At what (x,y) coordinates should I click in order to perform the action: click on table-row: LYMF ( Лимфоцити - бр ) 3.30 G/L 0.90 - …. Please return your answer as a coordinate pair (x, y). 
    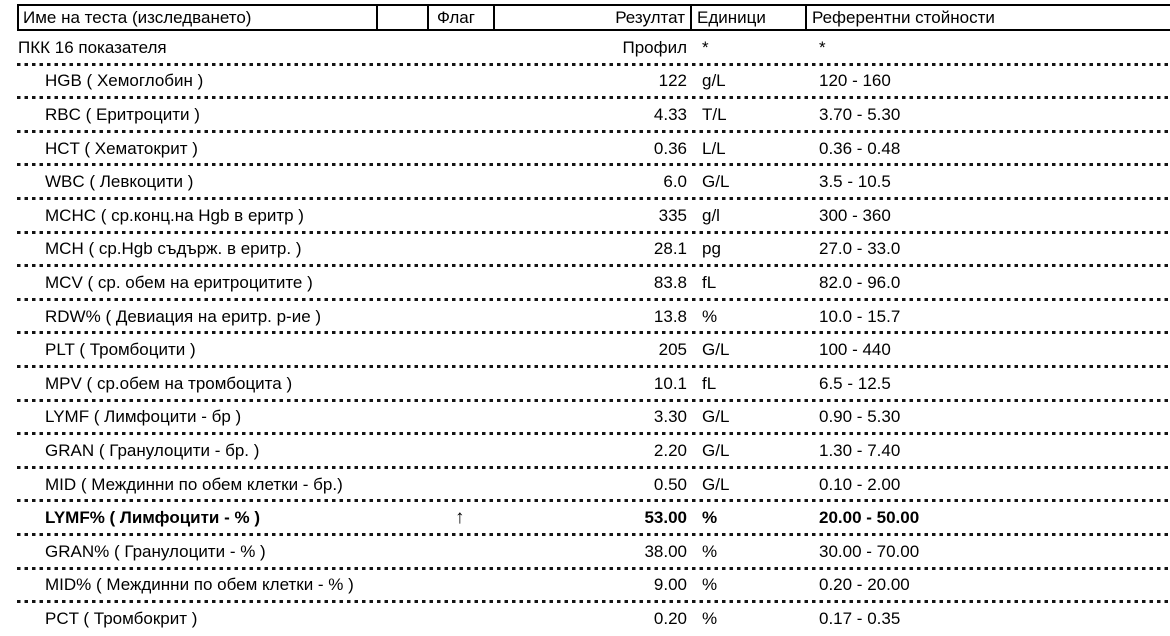
    Looking at the image, I should click on (585, 418).